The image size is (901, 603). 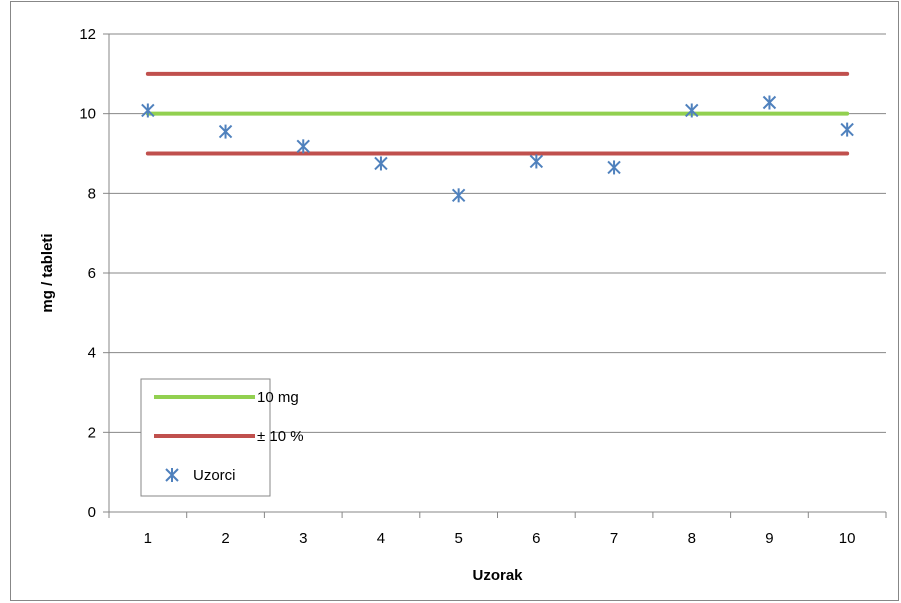 What do you see at coordinates (303, 538) in the screenshot?
I see `x-tick-label-3: 3` at bounding box center [303, 538].